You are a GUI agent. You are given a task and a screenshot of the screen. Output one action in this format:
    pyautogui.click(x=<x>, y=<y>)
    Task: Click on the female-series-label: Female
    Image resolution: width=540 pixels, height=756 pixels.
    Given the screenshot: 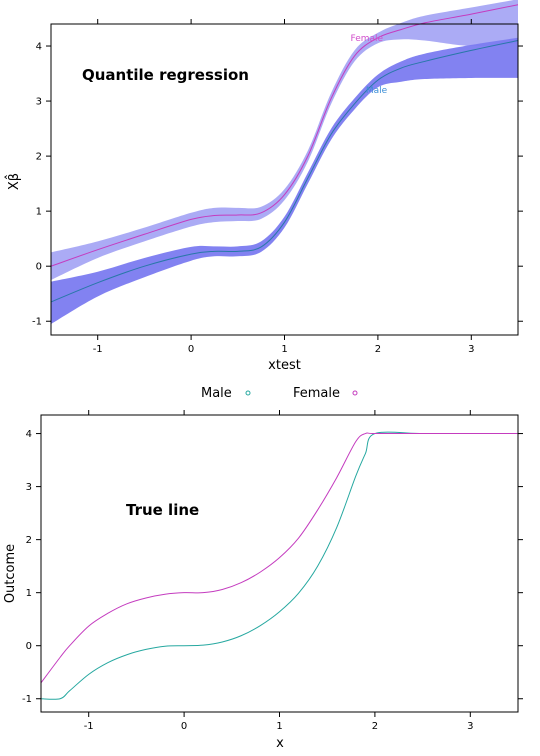 What is the action you would take?
    pyautogui.click(x=367, y=39)
    